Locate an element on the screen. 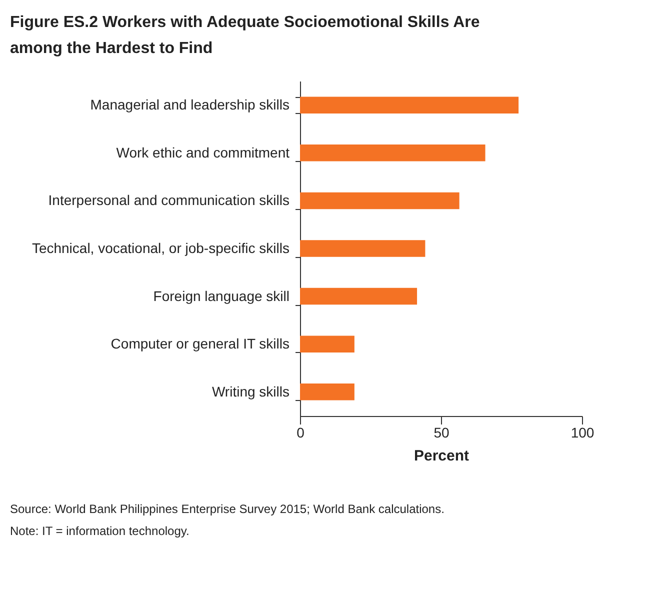 This screenshot has height=604, width=672. y-tick-label: Computer or general IT skills is located at coordinates (200, 344).